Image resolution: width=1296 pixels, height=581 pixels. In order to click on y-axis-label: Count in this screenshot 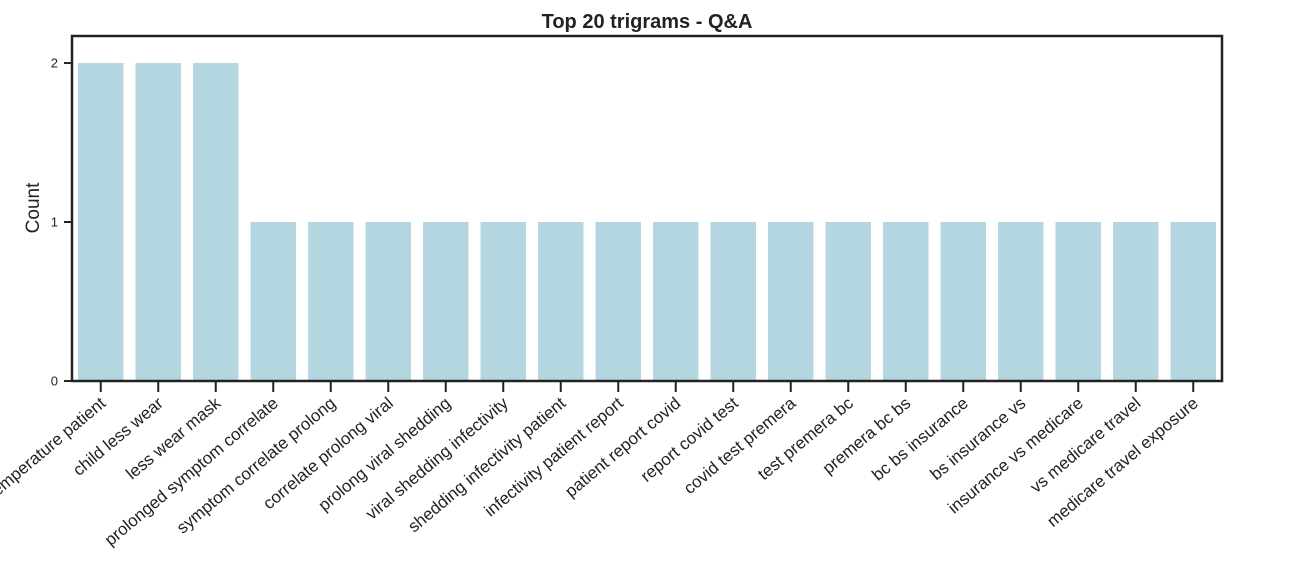, I will do `click(33, 207)`.